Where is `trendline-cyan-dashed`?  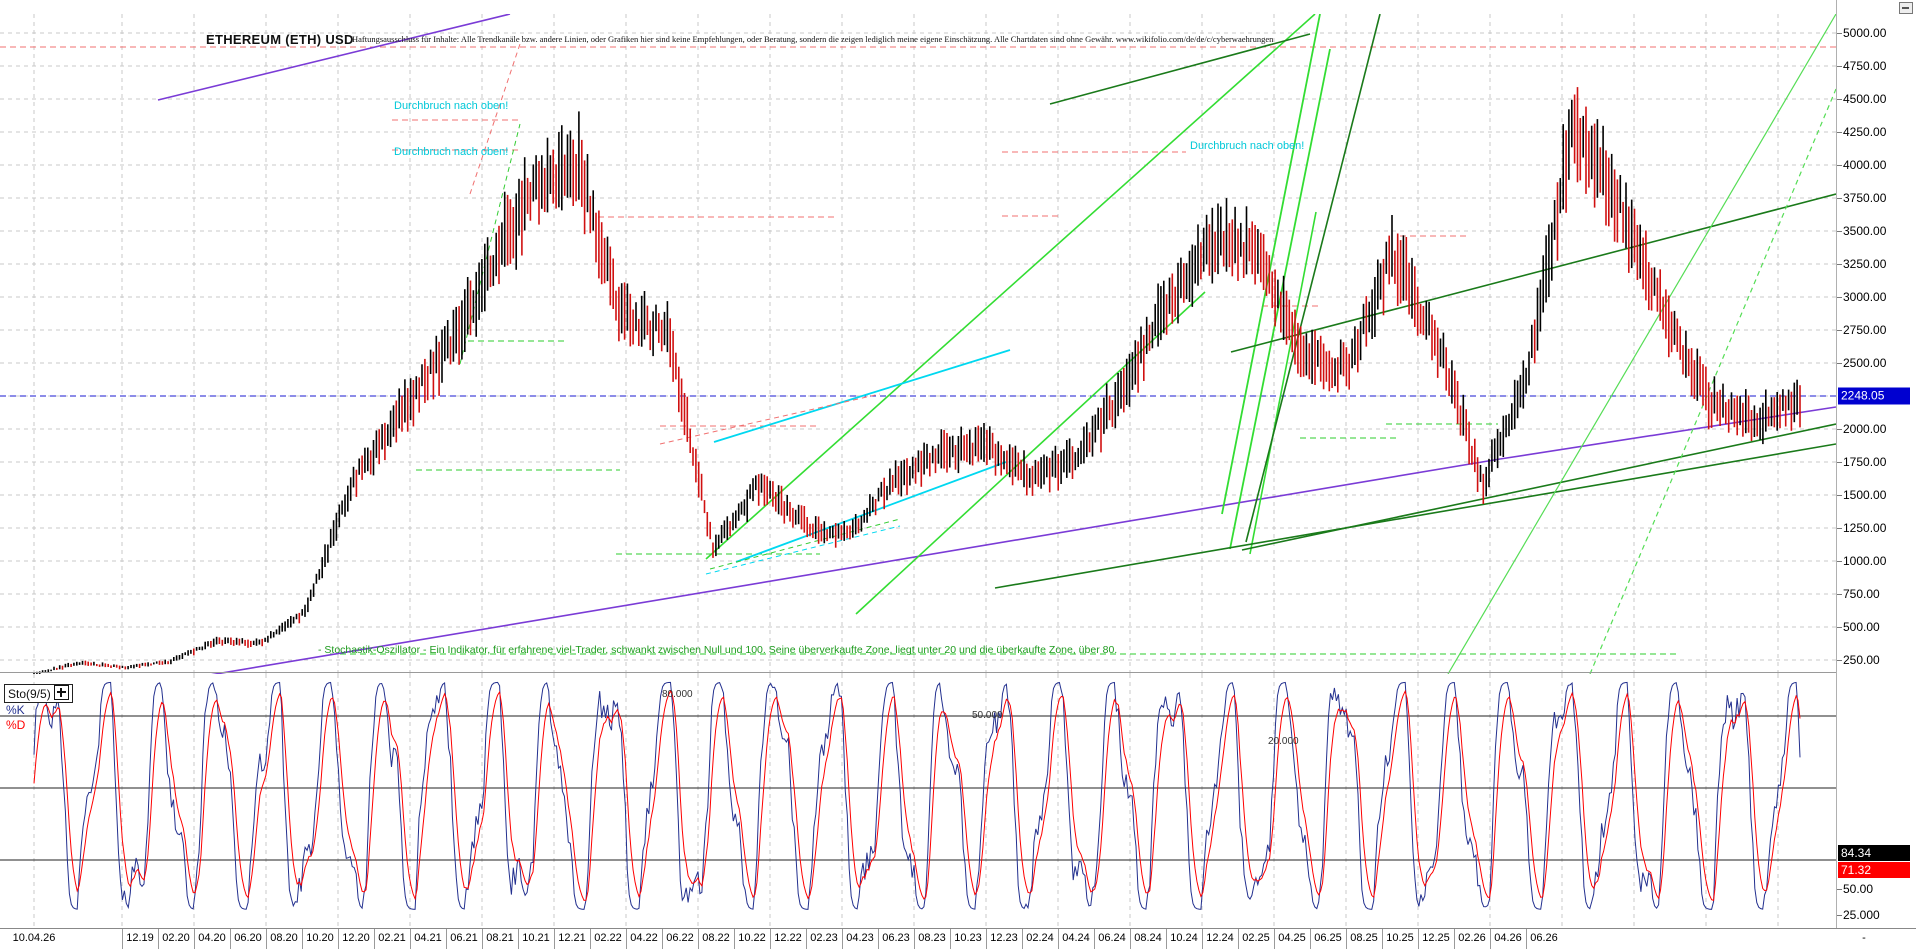
trendline-cyan-dashed is located at coordinates (803, 550).